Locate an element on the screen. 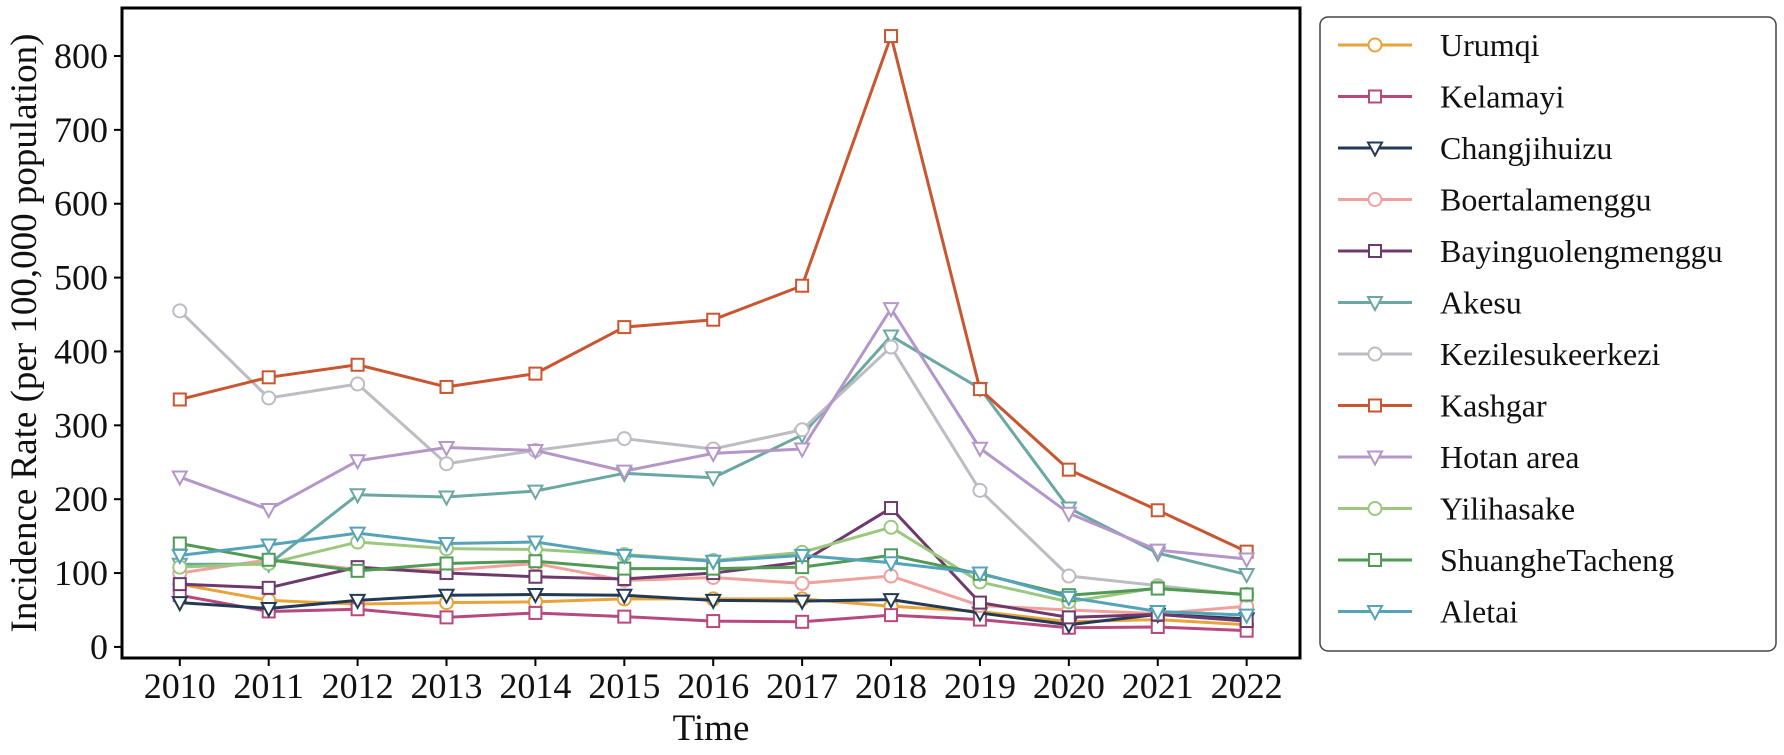 The image size is (1784, 755). legend-item-bayinguolengmenggu: Bayinguolengmenggu is located at coordinates (1530, 251).